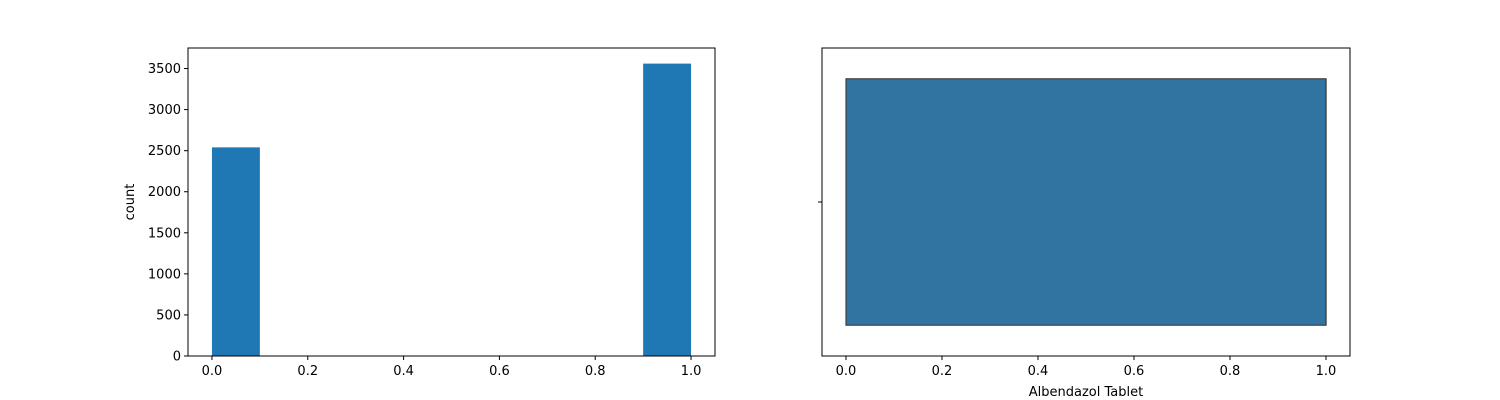 The height and width of the screenshot is (400, 1500). What do you see at coordinates (1326, 371) in the screenshot?
I see `boxplot-x-tick-label: 1.0` at bounding box center [1326, 371].